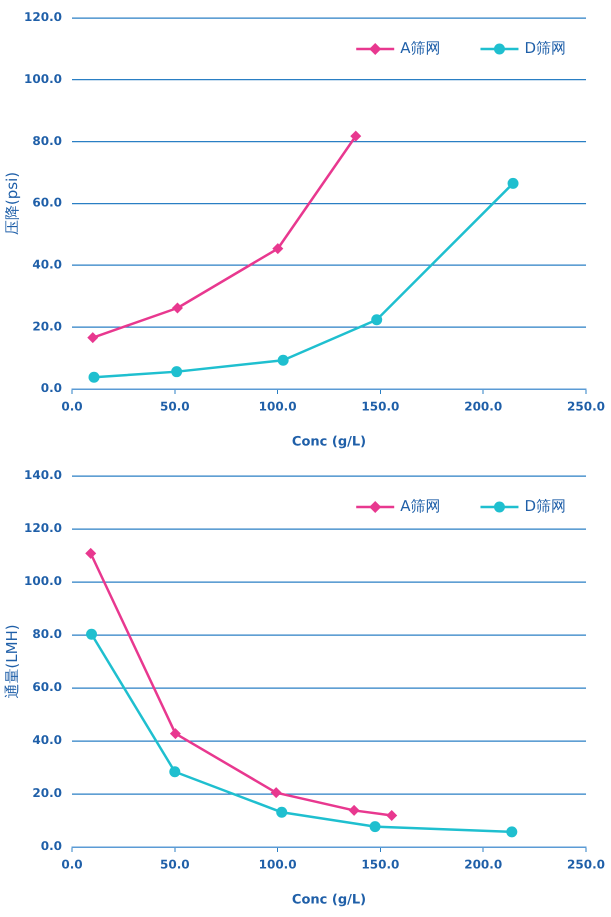 The image size is (611, 917). What do you see at coordinates (11, 661) in the screenshot?
I see `y-axis-title: 通量(LMH)` at bounding box center [11, 661].